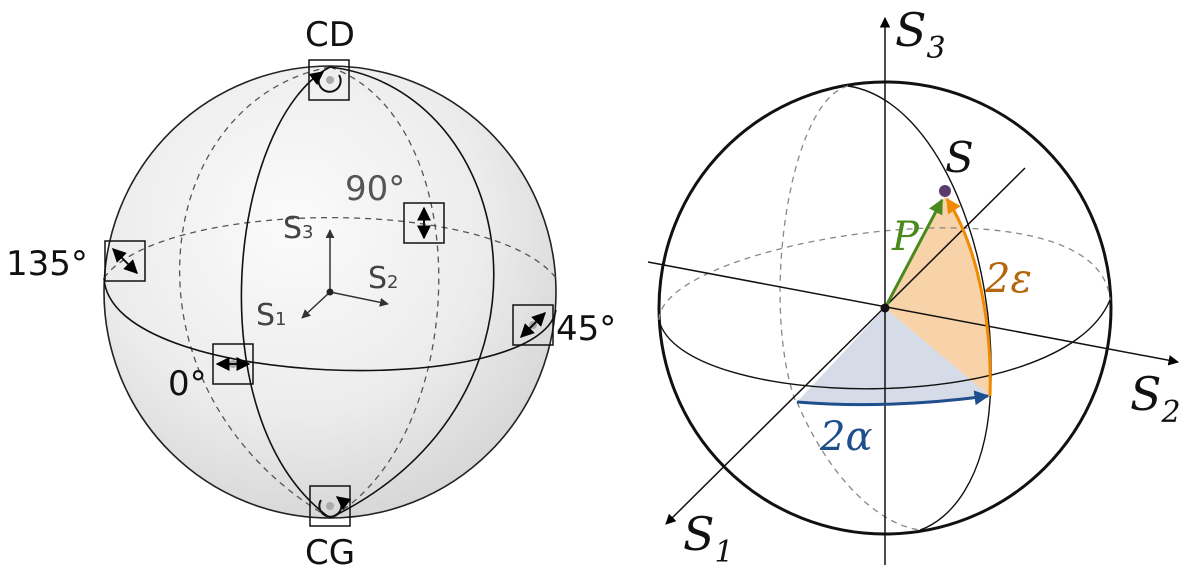  What do you see at coordinates (383, 278) in the screenshot?
I see `left-s2-label: S2` at bounding box center [383, 278].